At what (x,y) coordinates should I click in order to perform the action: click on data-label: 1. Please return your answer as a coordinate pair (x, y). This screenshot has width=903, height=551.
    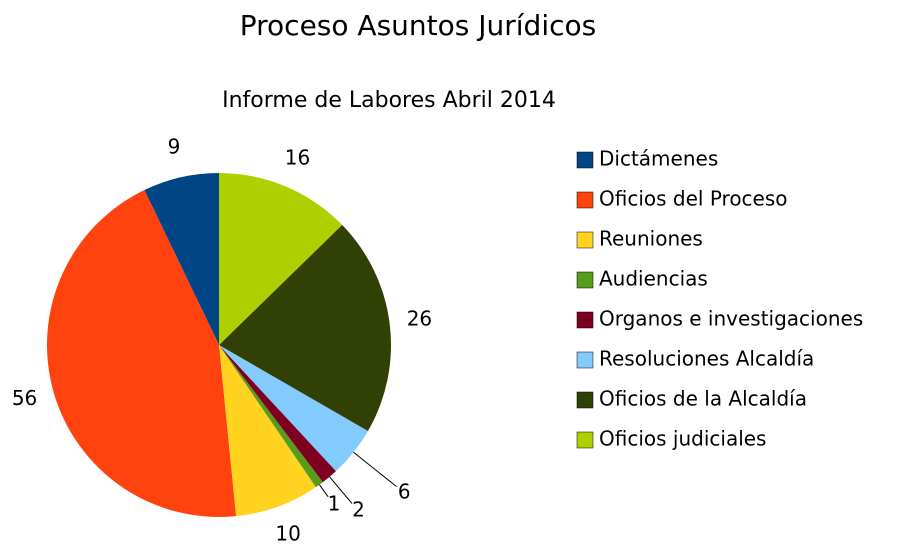
    Looking at the image, I should click on (334, 503).